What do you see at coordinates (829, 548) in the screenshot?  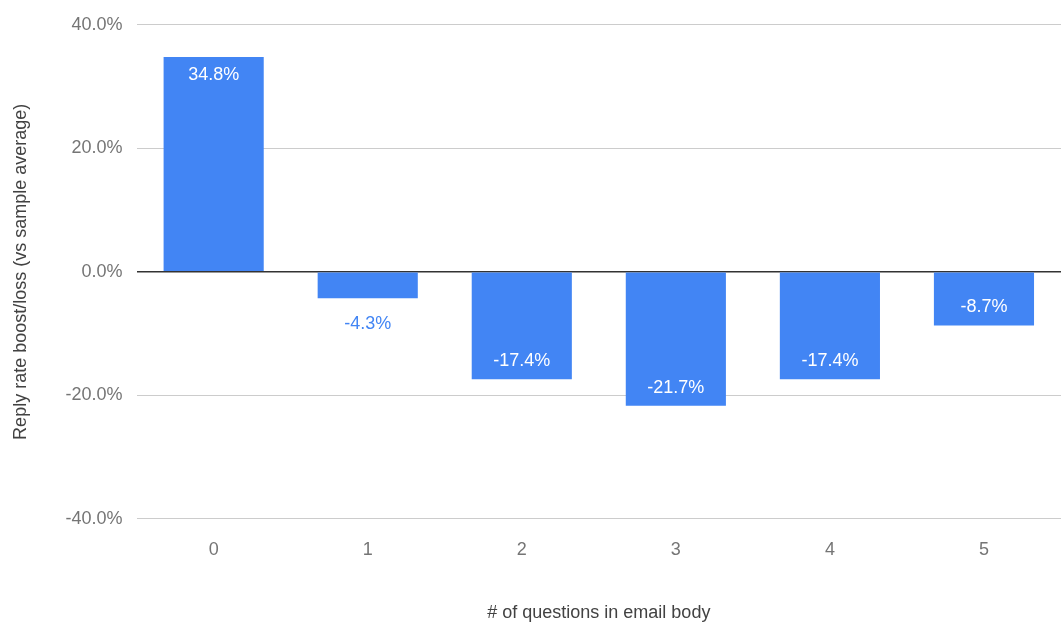 I see `x-tick-label: 4` at bounding box center [829, 548].